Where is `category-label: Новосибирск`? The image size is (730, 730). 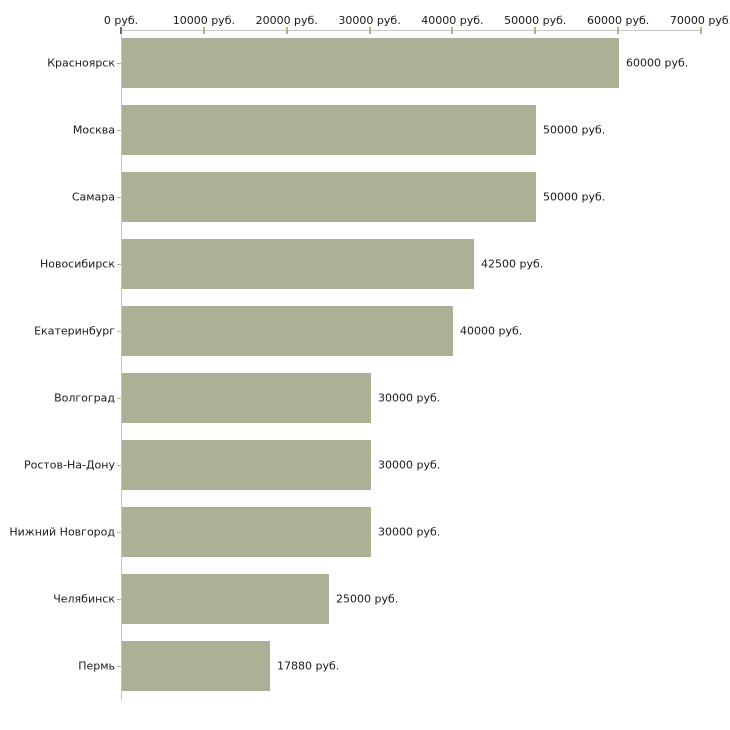 category-label: Новосибирск is located at coordinates (77, 264).